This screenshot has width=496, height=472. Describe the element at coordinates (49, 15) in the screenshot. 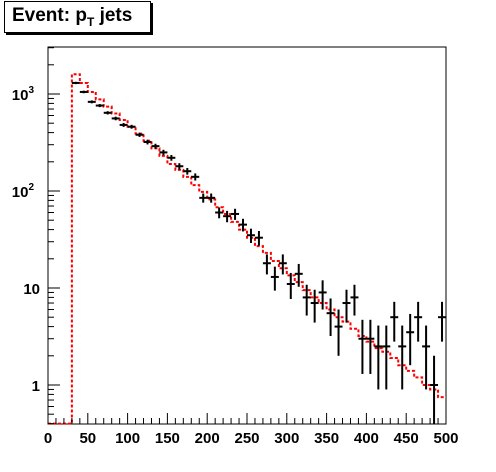

I see `title-main: Event: p` at that location.